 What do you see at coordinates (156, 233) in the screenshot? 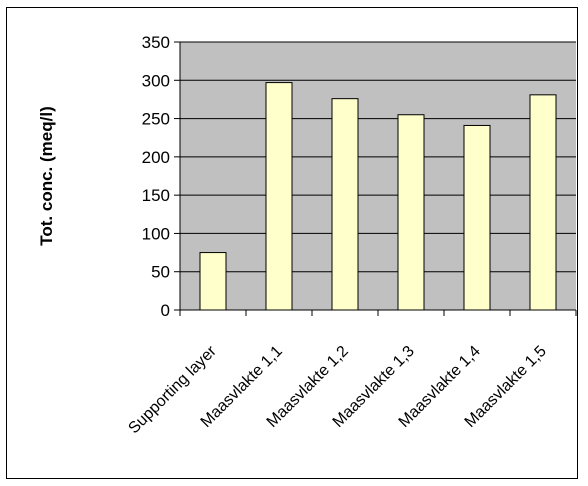
I see `y-tick-label: 100` at bounding box center [156, 233].